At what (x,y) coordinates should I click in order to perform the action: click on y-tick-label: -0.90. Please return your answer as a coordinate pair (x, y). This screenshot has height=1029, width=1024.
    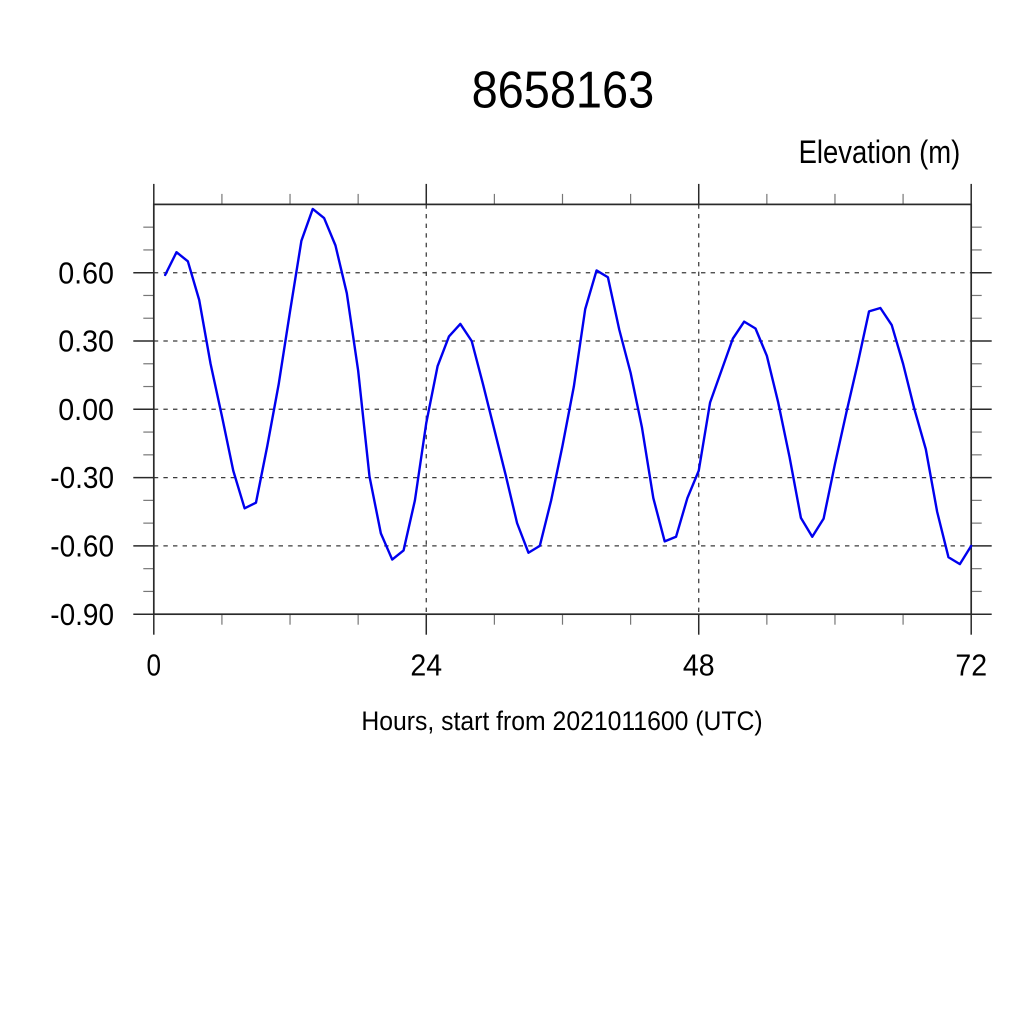
    Looking at the image, I should click on (82, 615).